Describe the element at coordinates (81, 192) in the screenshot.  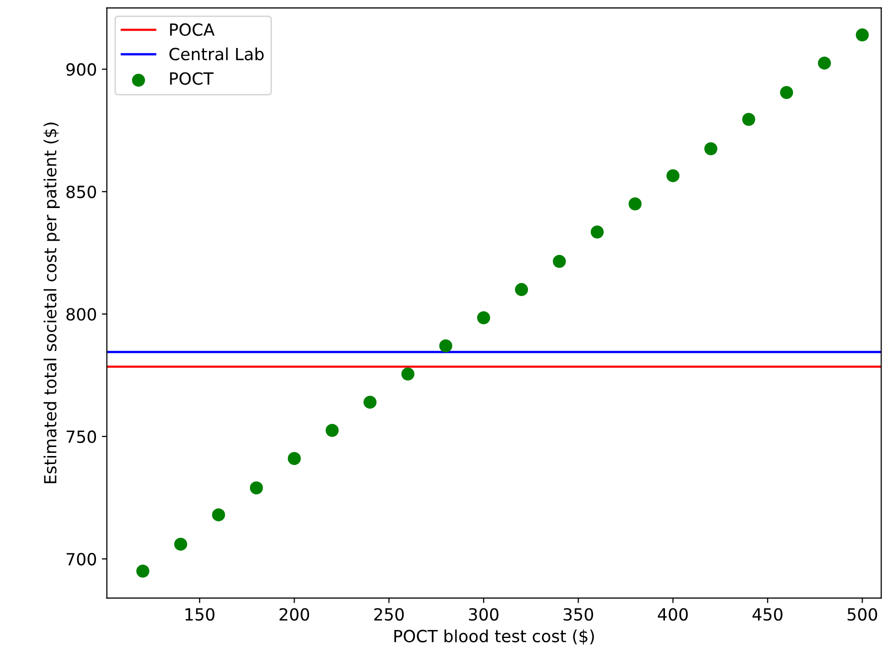
I see `y-tick-label: 850` at that location.